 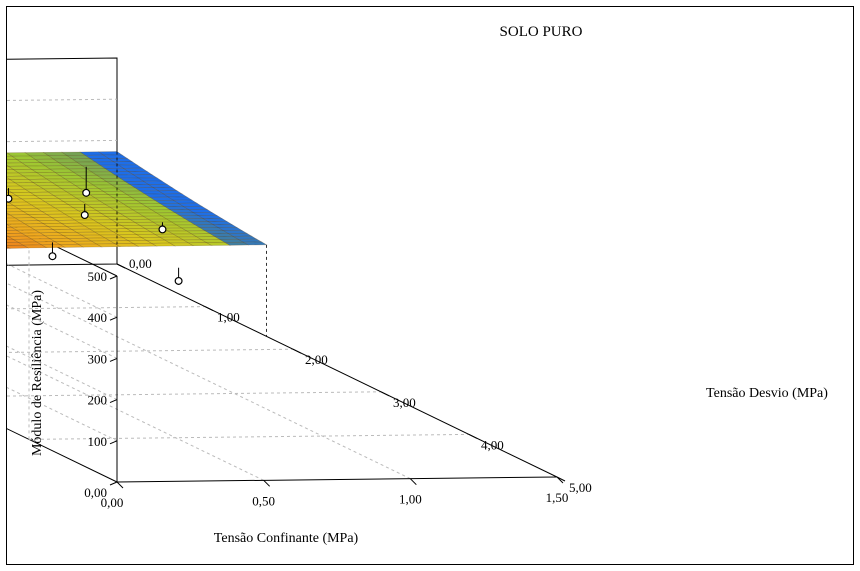 What do you see at coordinates (140, 263) in the screenshot?
I see `y-tick-label: 0,00` at bounding box center [140, 263].